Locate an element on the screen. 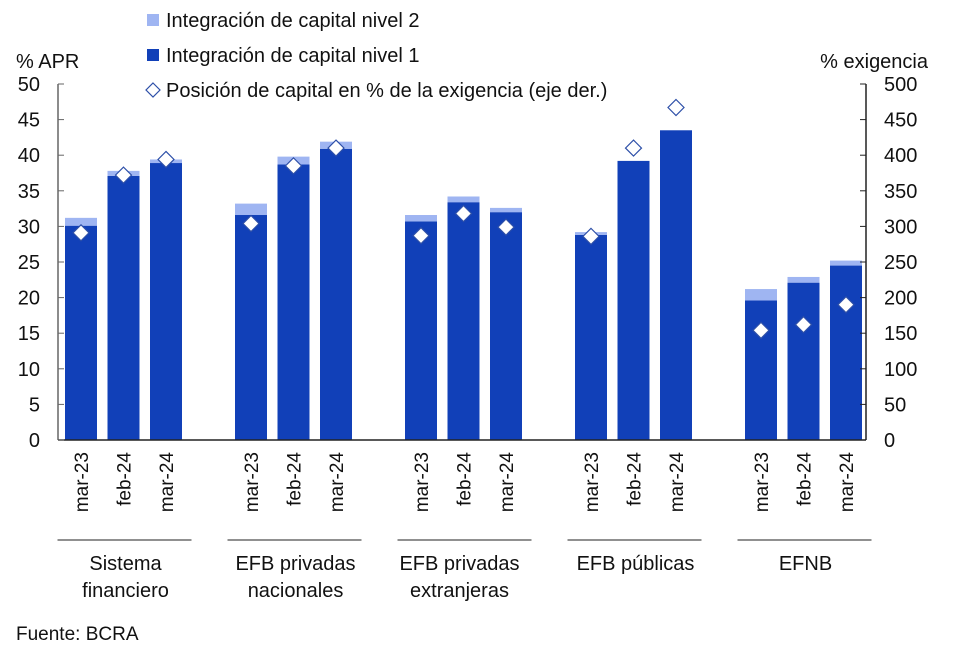 Image resolution: width=960 pixels, height=656 pixels. y-right-tick-label: 200 is located at coordinates (900, 299).